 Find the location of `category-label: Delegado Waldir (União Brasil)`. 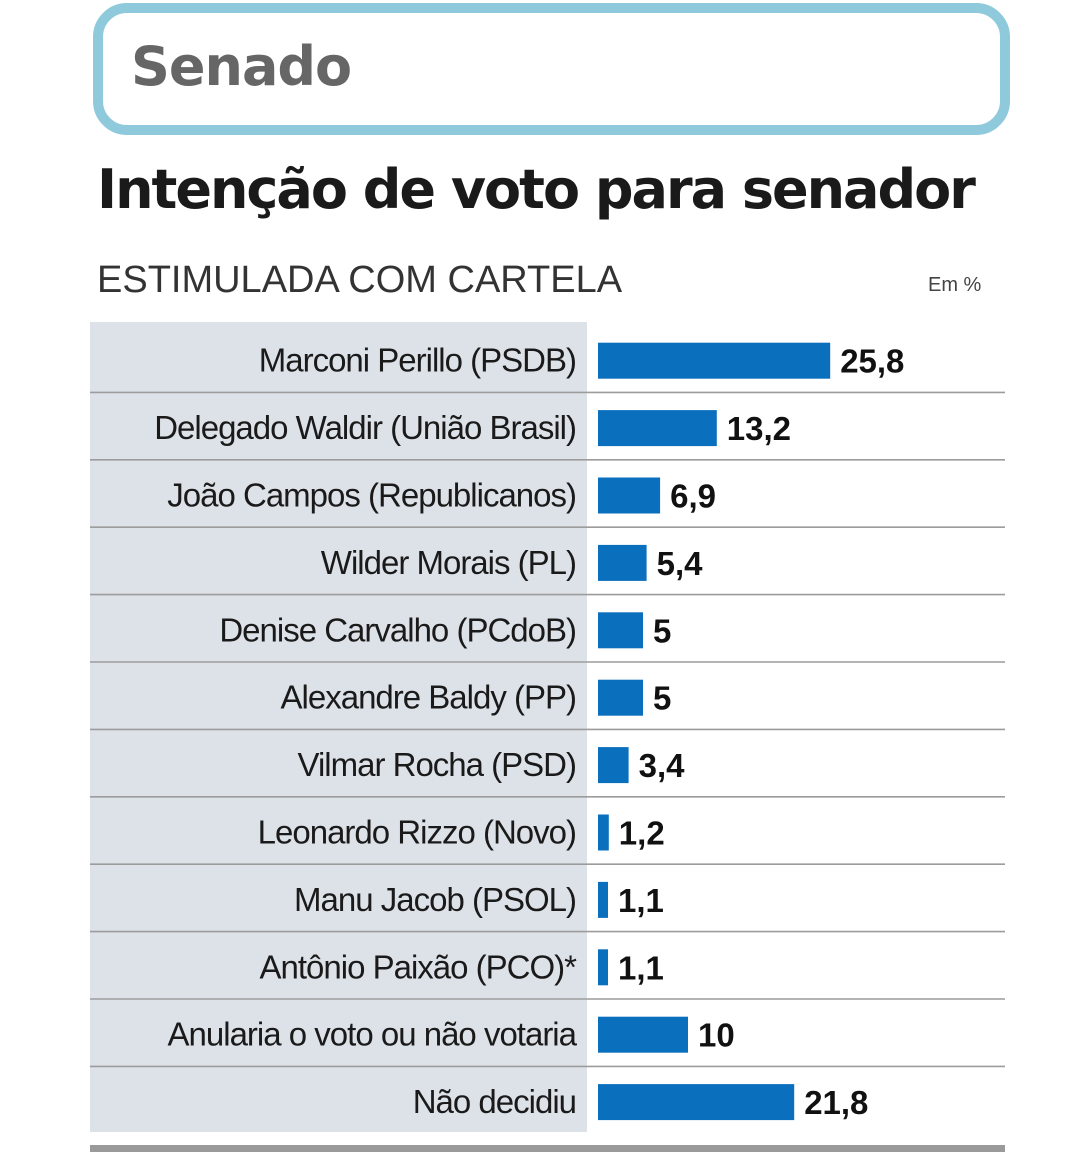

category-label: Delegado Waldir (União Brasil) is located at coordinates (365, 427).